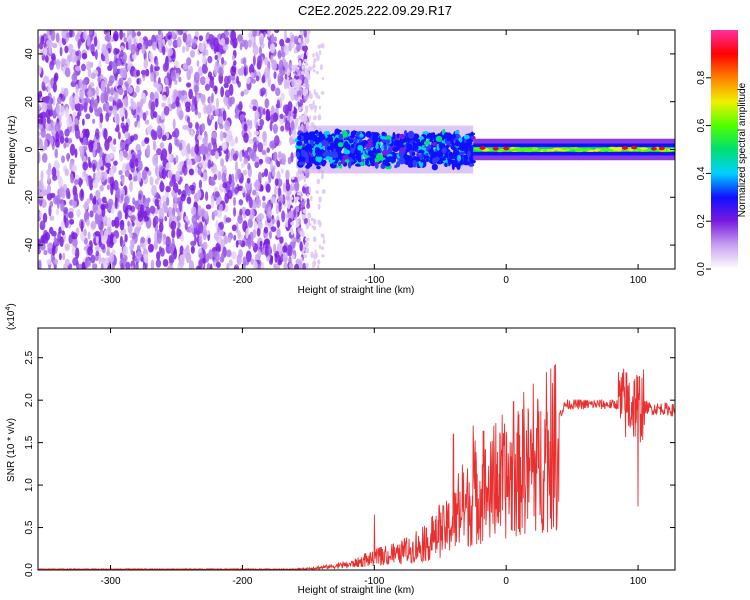 This screenshot has height=600, width=750. I want to click on colorbar-tick-label: 0.4, so click(701, 173).